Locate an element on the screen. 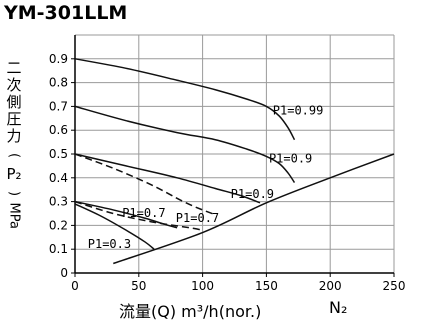 Image resolution: width=446 pixels, height=323 pixels. y-tick-label: 0.1 is located at coordinates (58, 249).